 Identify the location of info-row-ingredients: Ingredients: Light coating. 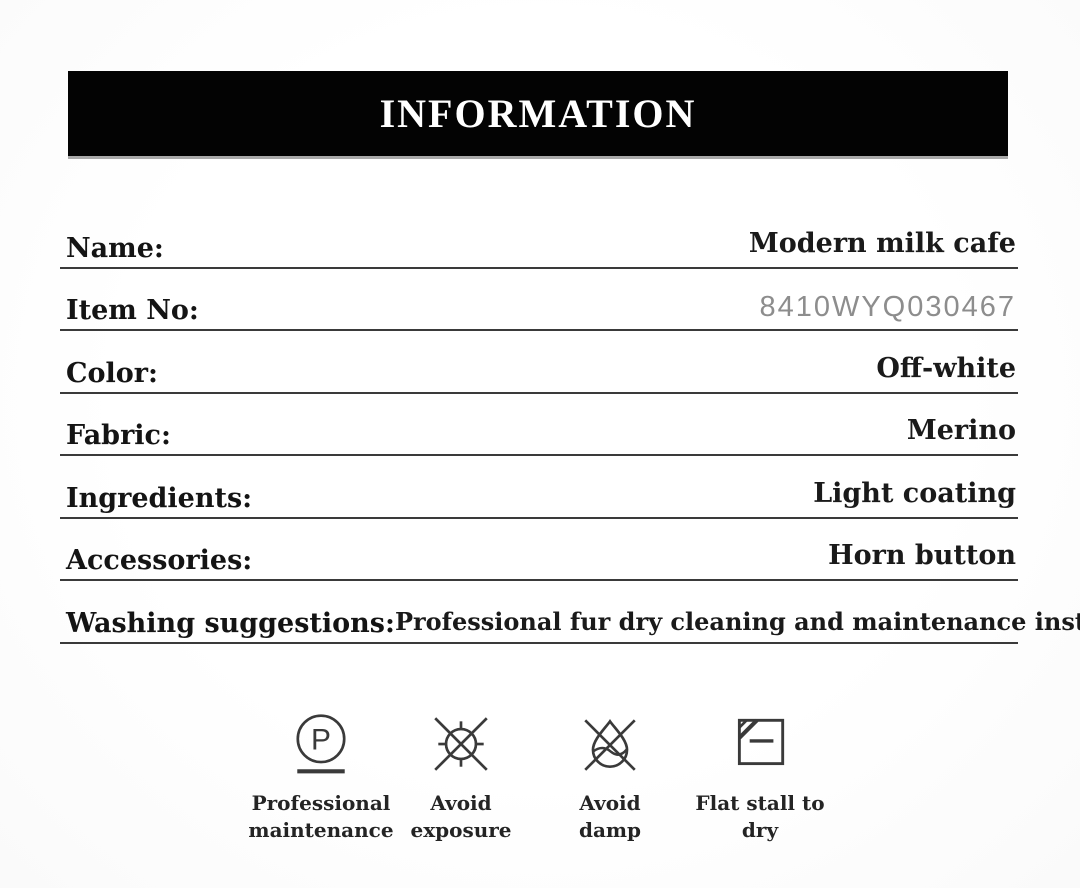
(539, 487).